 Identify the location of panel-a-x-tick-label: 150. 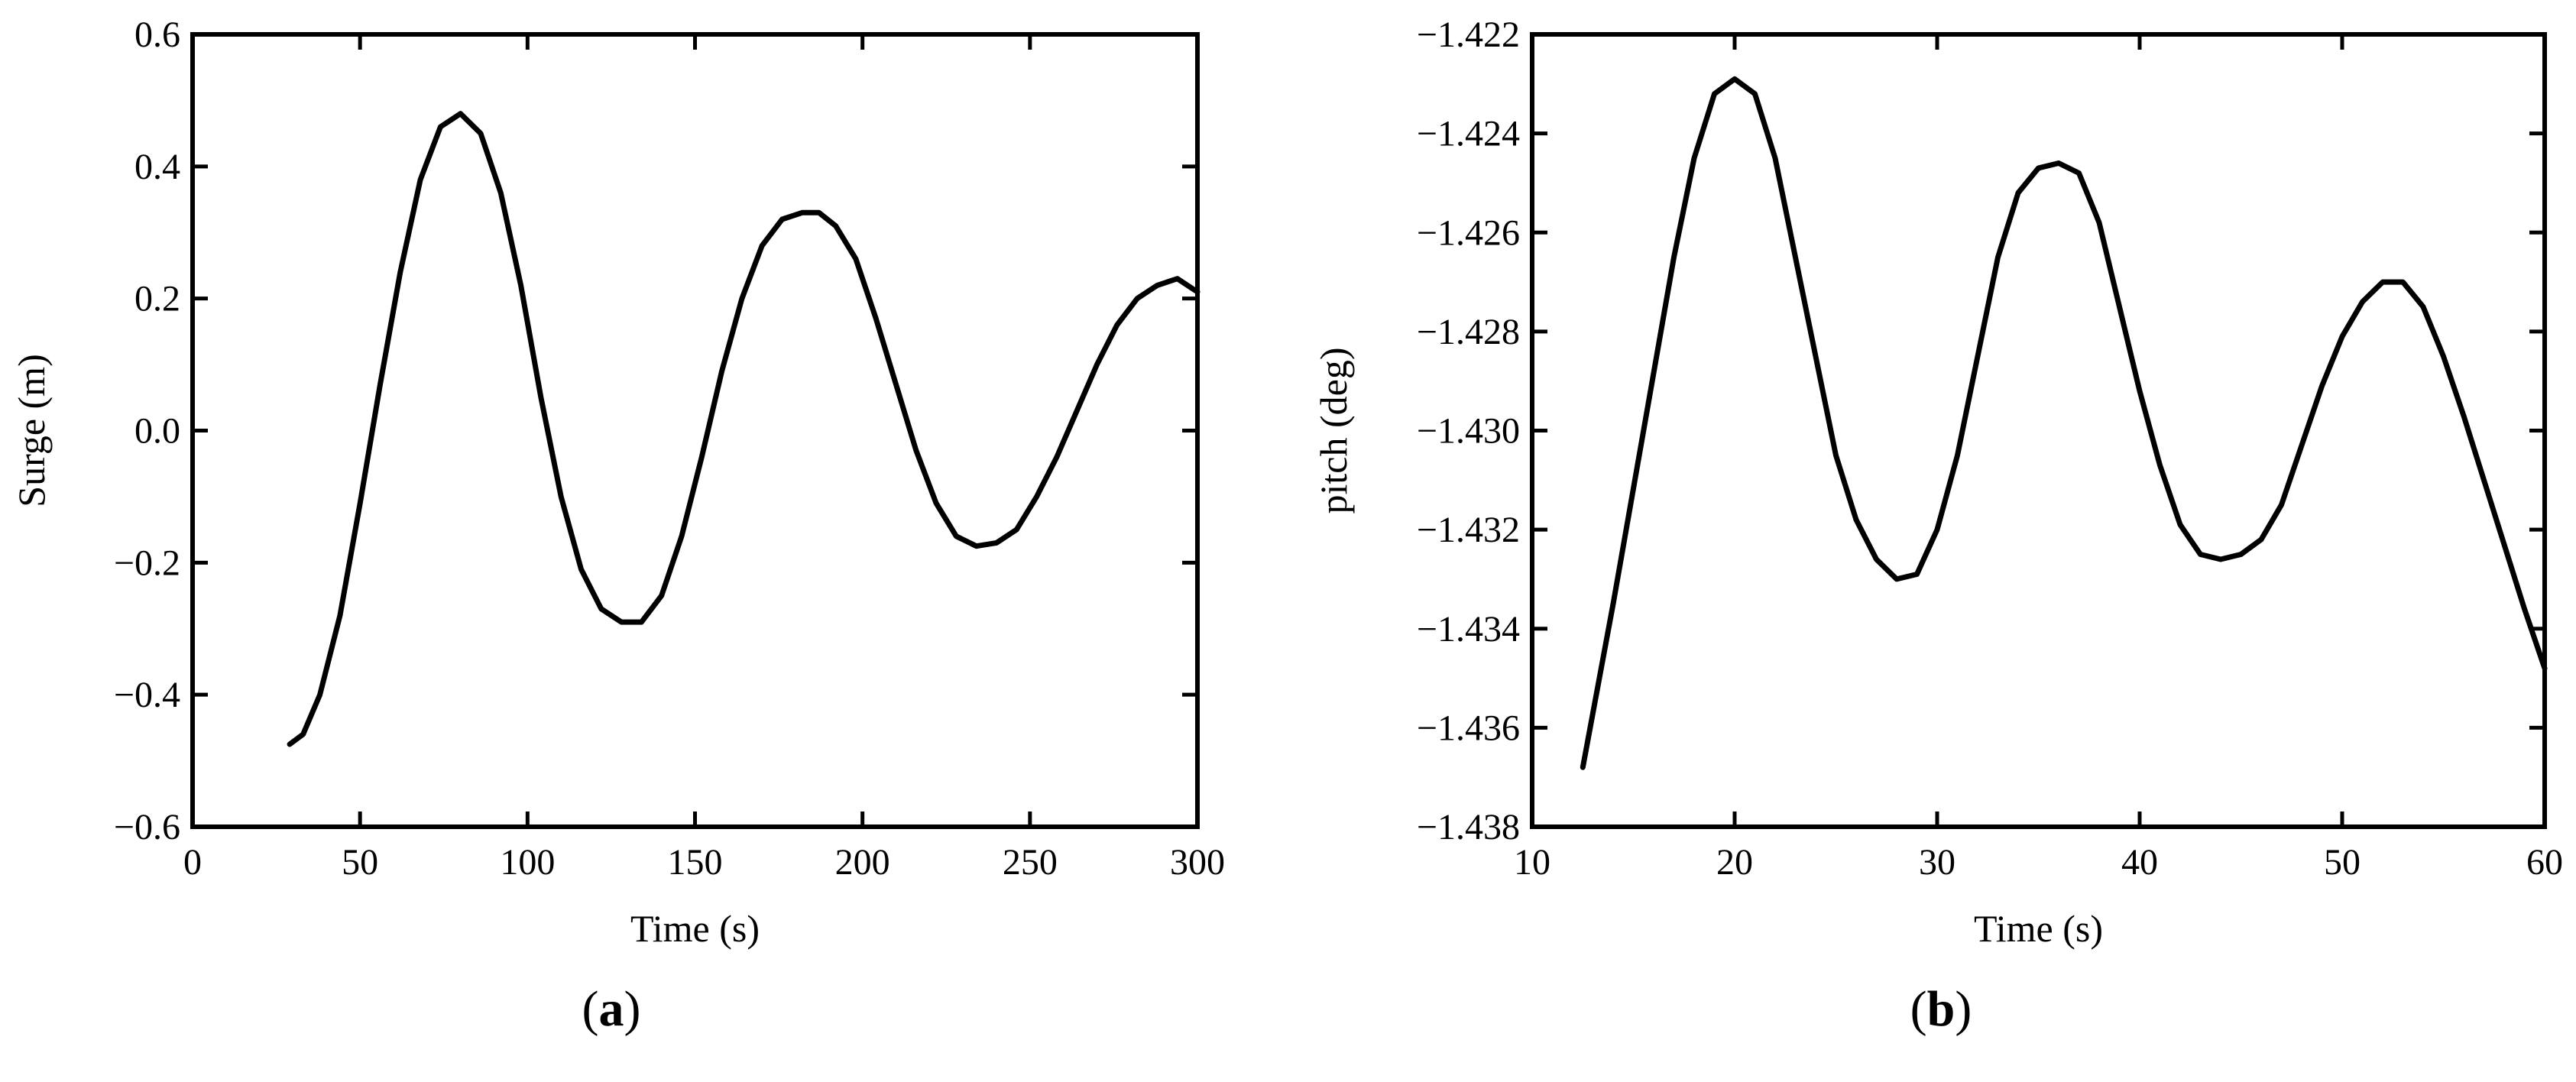
(696, 862).